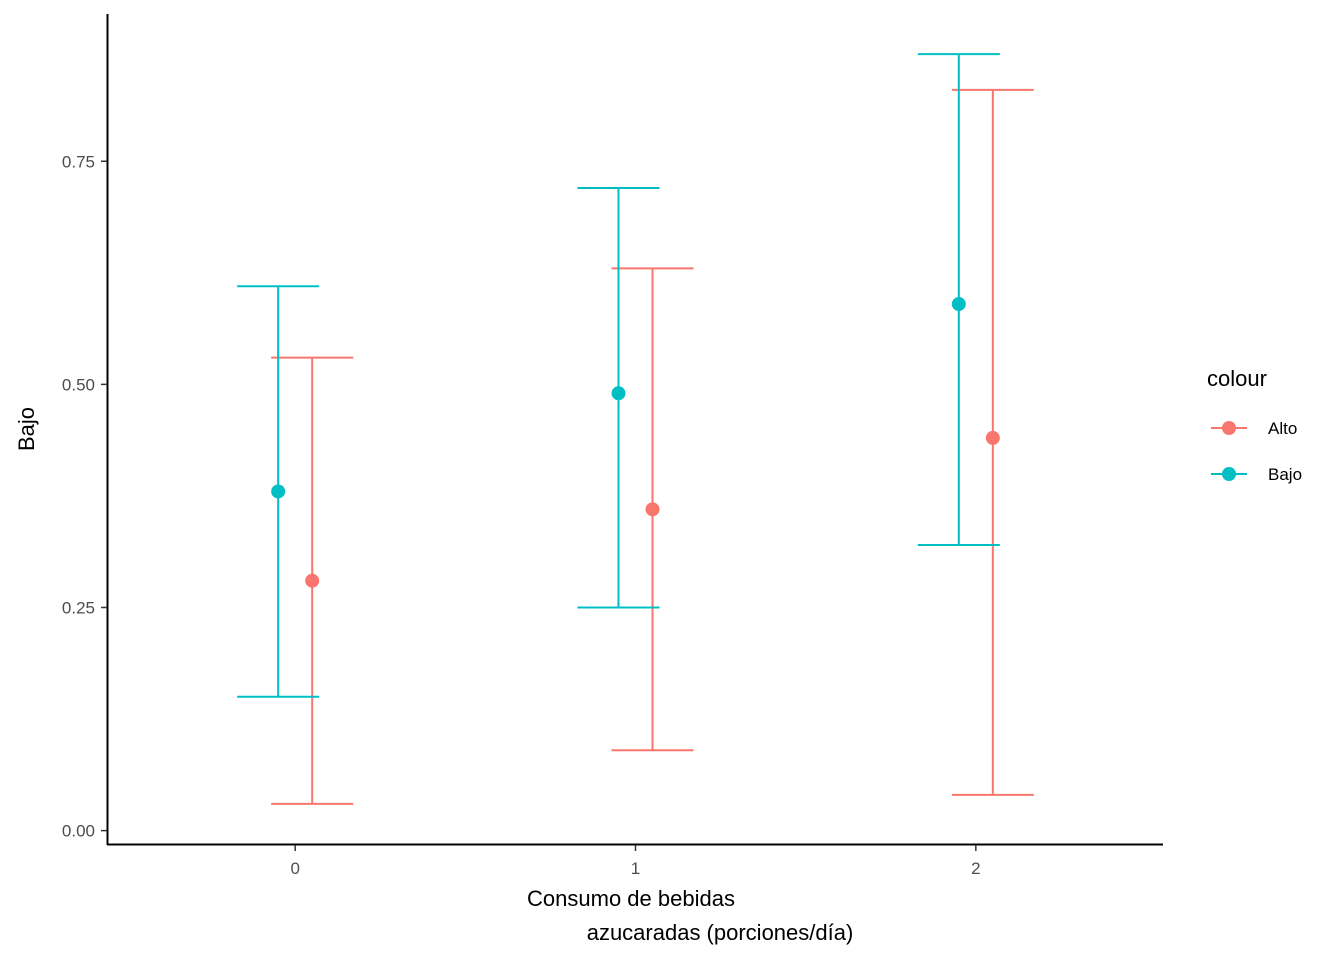 This screenshot has height=960, width=1344. Describe the element at coordinates (26, 429) in the screenshot. I see `y-axis-title: Bajo` at that location.